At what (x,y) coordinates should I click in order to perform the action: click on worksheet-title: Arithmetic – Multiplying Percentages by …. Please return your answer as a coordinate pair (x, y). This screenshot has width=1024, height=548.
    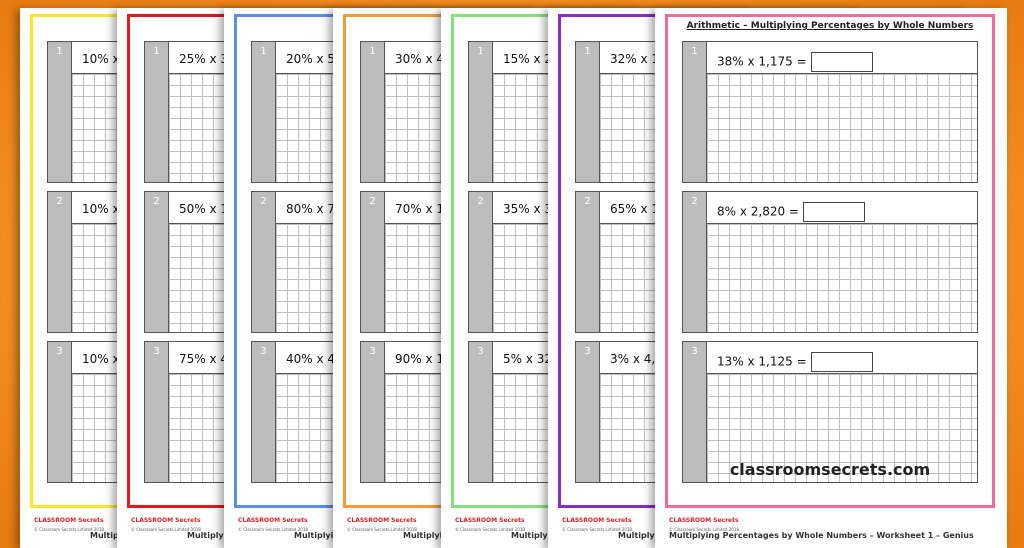
    Looking at the image, I should click on (830, 26).